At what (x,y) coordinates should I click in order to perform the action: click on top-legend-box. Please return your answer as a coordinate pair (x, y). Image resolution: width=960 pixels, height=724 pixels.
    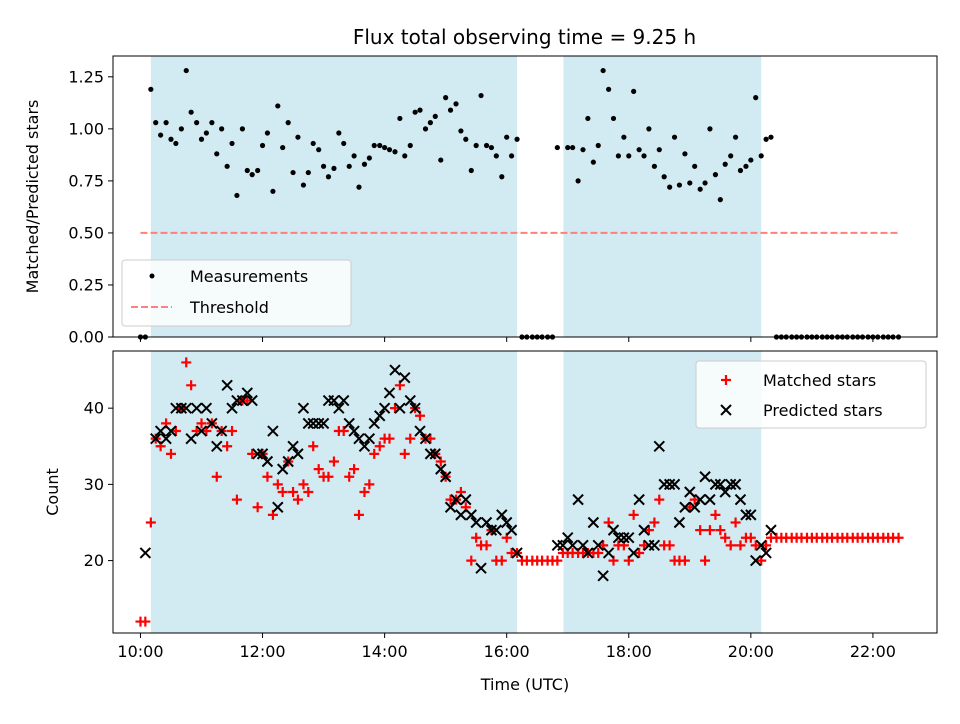
    Looking at the image, I should click on (236, 293).